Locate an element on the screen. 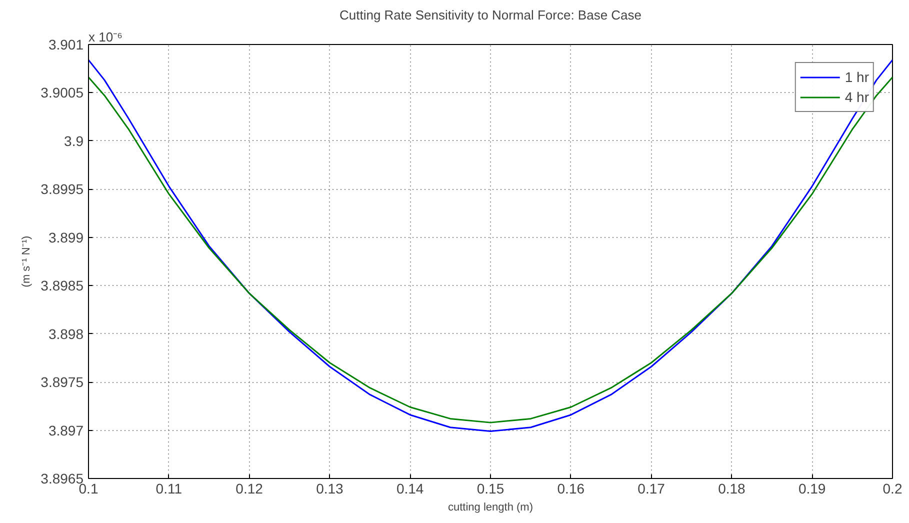 This screenshot has height=523, width=909. y-tick-label: 3.9005 is located at coordinates (62, 92).